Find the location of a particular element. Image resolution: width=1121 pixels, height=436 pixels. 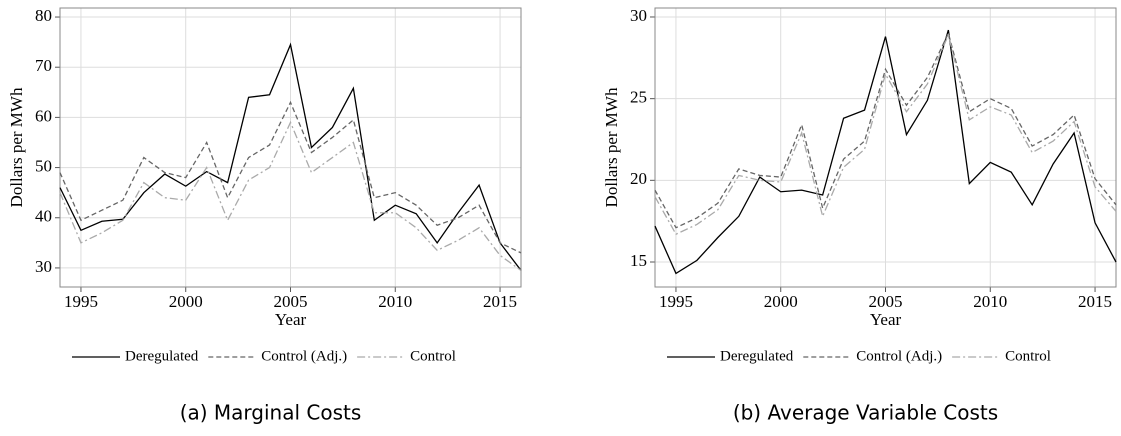

y-tick-label: 15 is located at coordinates (638, 260).